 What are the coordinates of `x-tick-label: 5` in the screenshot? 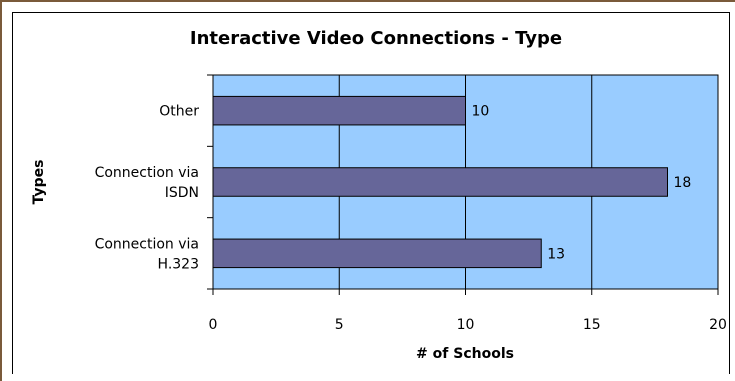 It's located at (339, 325).